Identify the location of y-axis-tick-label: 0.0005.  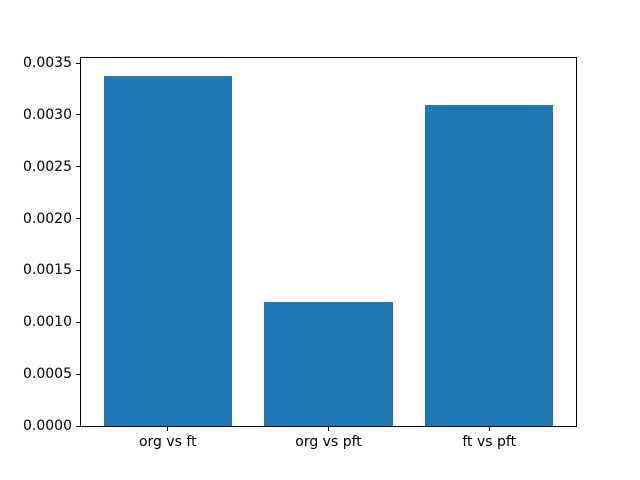
(47, 374).